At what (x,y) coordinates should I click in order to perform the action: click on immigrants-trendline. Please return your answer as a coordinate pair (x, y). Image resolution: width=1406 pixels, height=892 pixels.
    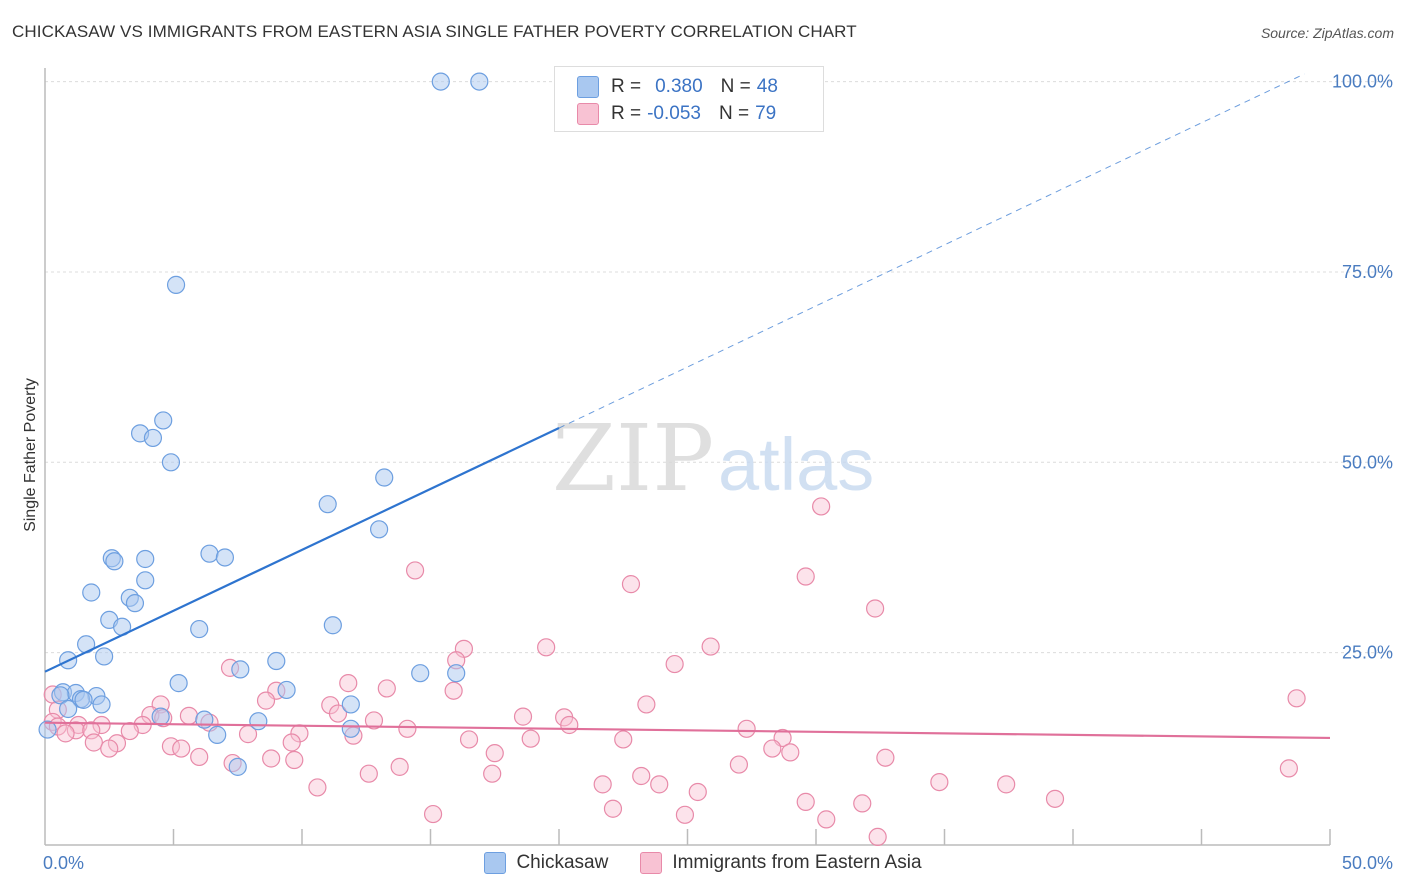
    Looking at the image, I should click on (687, 730).